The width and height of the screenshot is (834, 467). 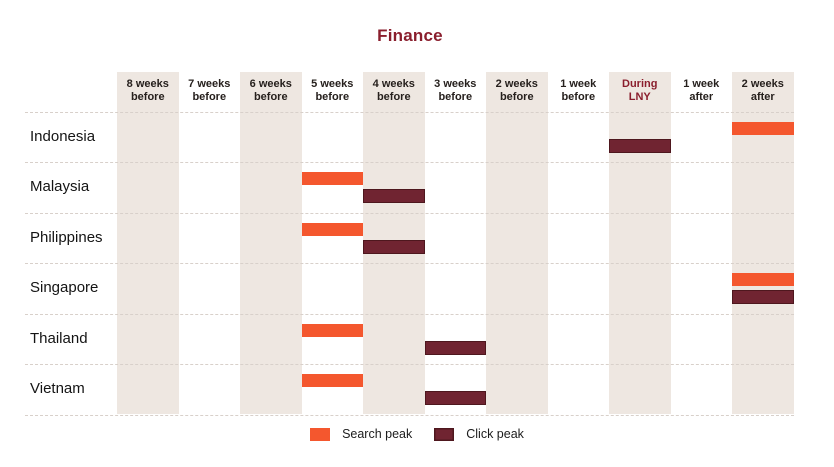 What do you see at coordinates (332, 330) in the screenshot?
I see `search-peak-bar-thailand` at bounding box center [332, 330].